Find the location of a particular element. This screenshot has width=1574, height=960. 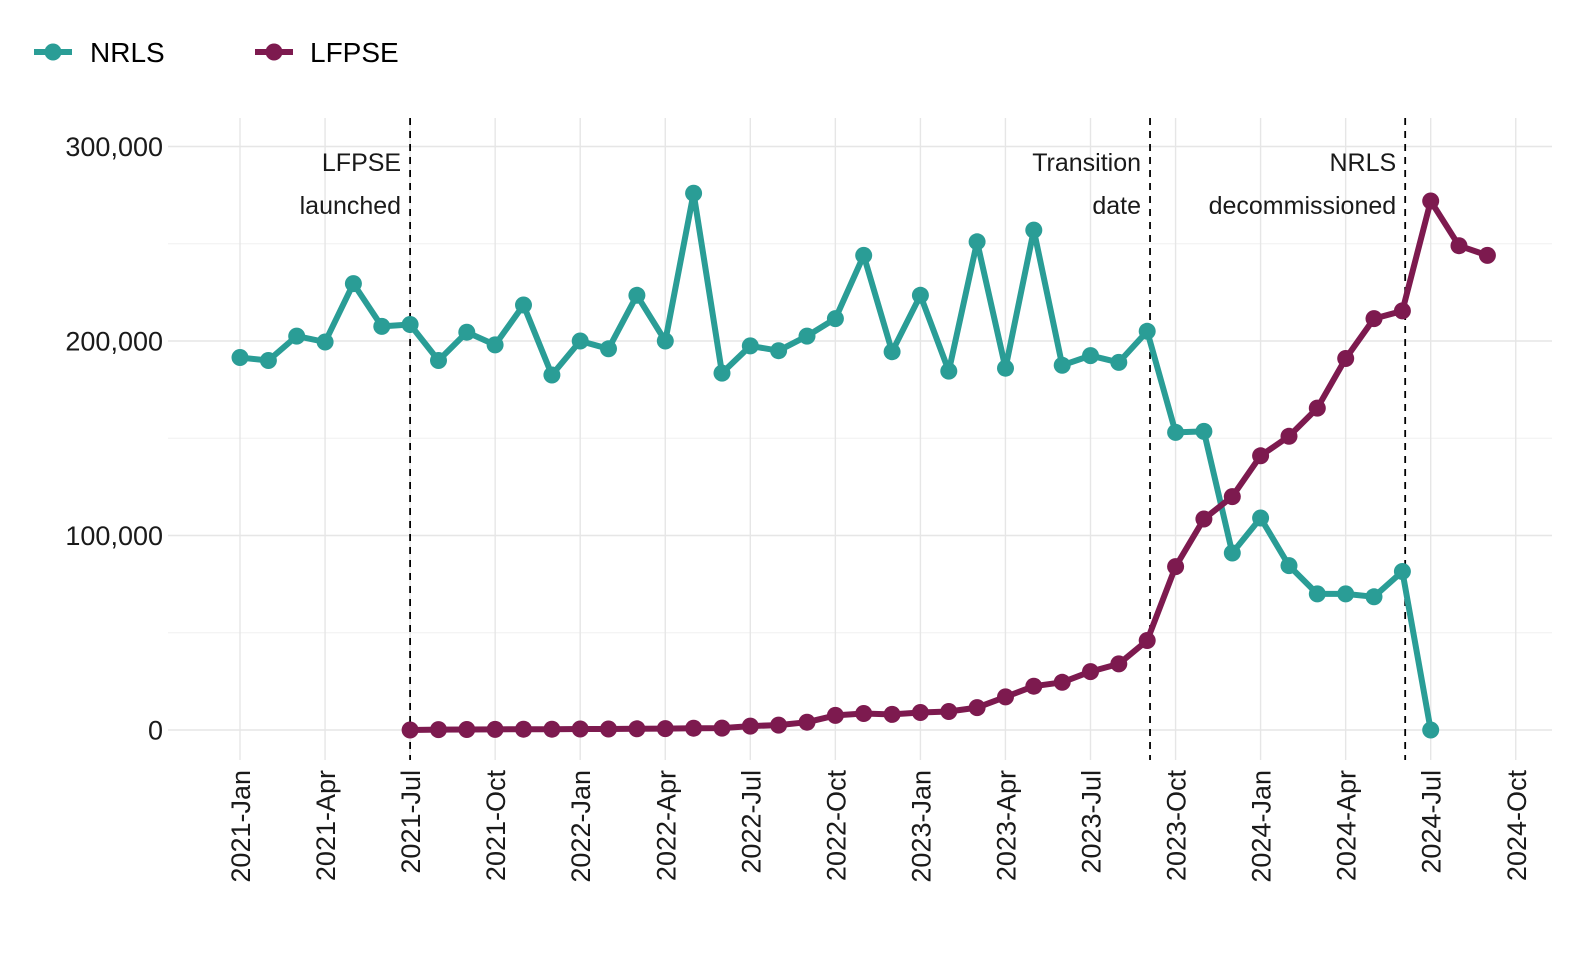

x-tick-label: 2021-Oct is located at coordinates (496, 826).